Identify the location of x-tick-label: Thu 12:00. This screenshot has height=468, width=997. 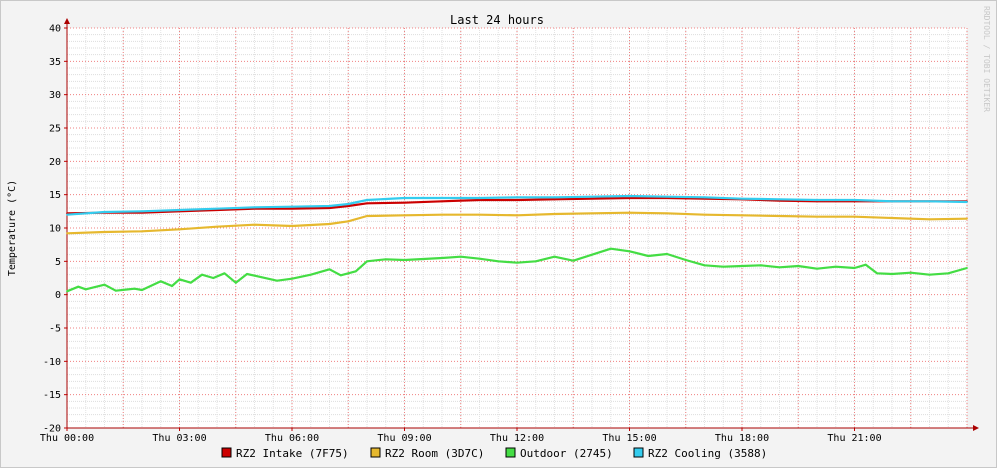
(517, 438).